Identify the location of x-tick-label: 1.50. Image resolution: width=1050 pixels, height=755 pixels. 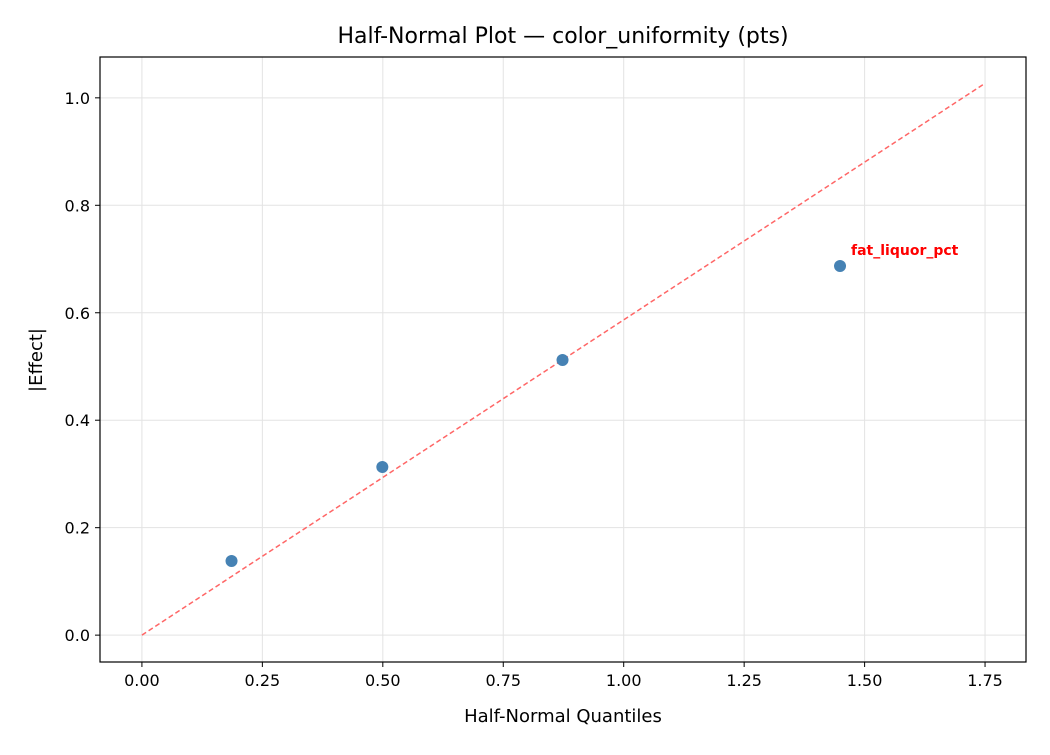
(865, 680).